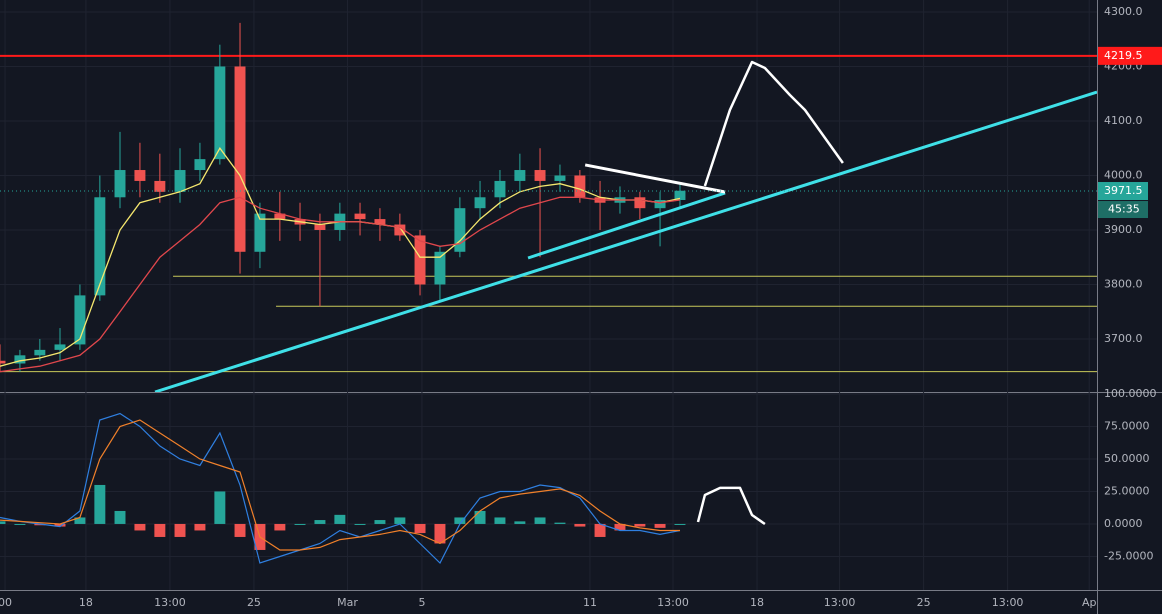  What do you see at coordinates (773, 123) in the screenshot?
I see `sketch-projection` at bounding box center [773, 123].